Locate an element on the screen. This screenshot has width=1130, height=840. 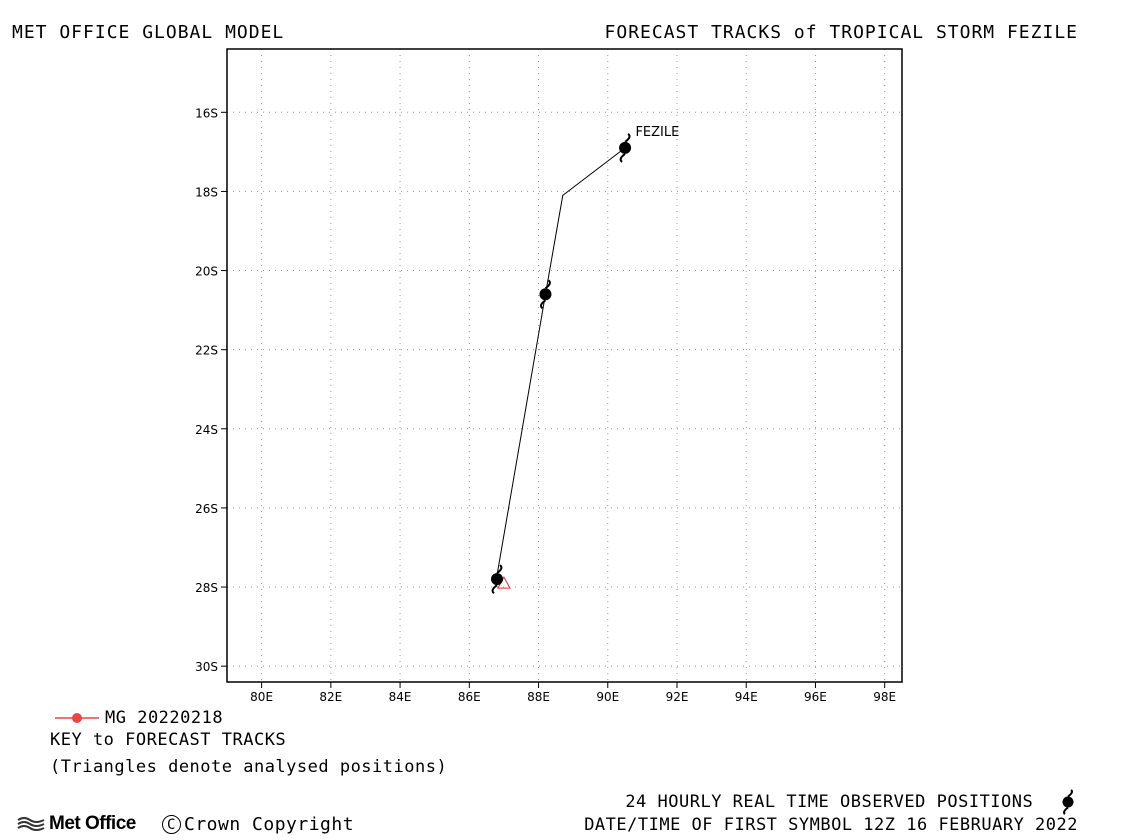
x-tick-label: 92E is located at coordinates (677, 697).